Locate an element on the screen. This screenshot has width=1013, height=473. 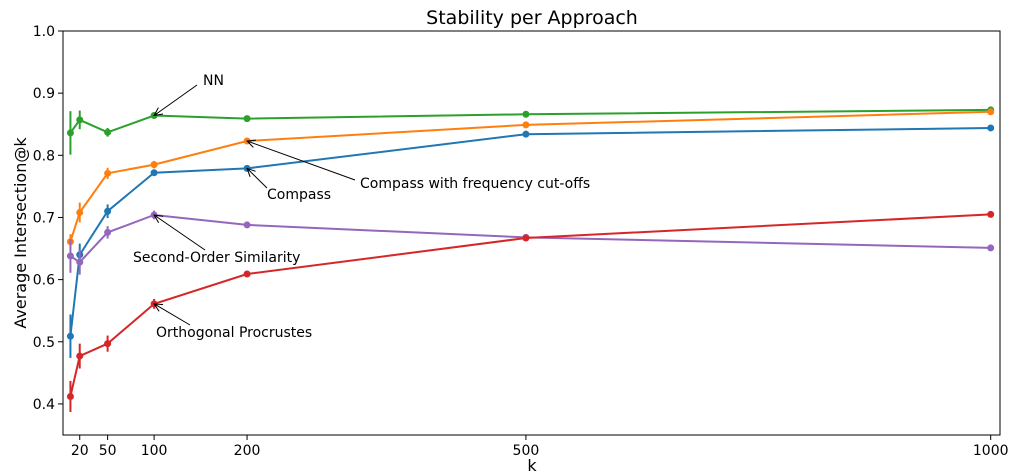
x-tick-label: 20 is located at coordinates (80, 451).